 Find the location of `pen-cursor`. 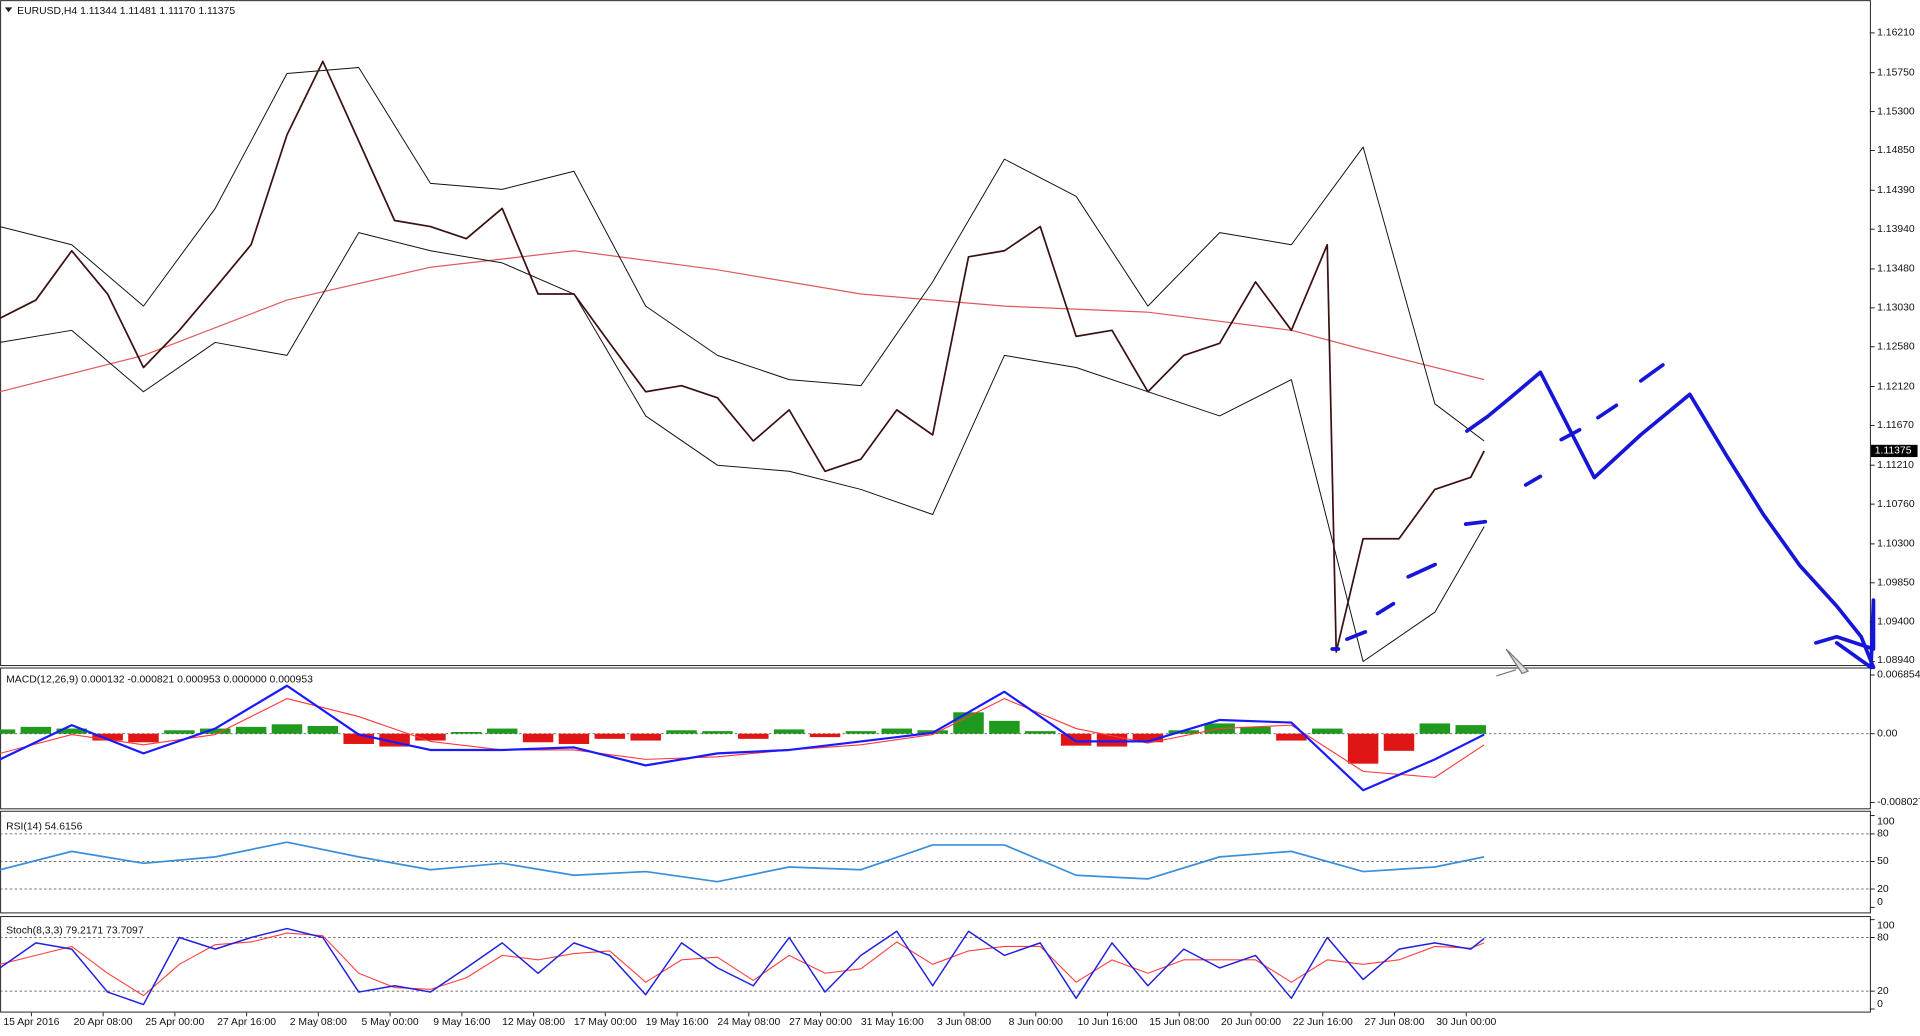

pen-cursor is located at coordinates (1513, 662).